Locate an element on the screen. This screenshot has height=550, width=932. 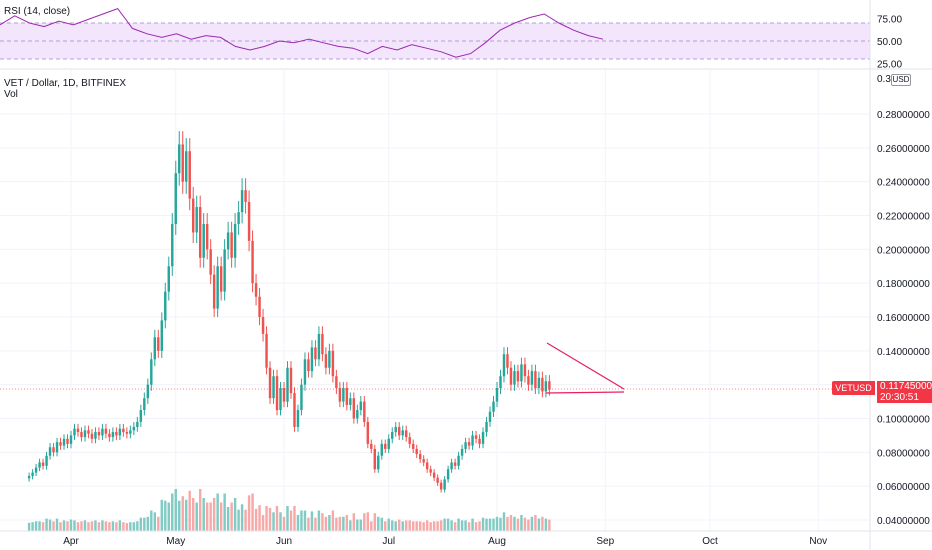
currency-button: USD is located at coordinates (901, 80).